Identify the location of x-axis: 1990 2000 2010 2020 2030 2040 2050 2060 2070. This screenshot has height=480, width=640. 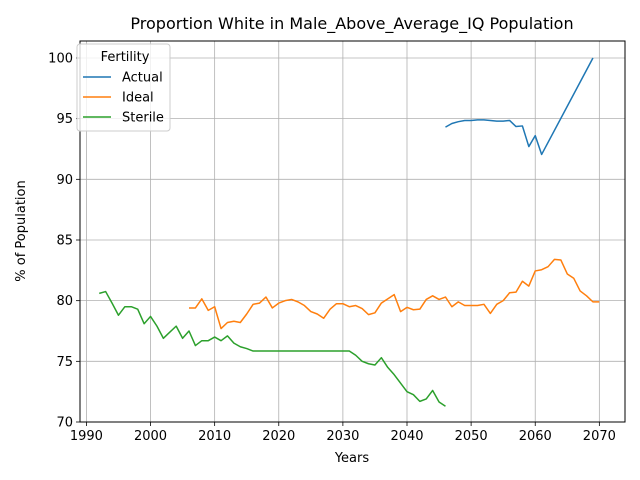
(343, 433).